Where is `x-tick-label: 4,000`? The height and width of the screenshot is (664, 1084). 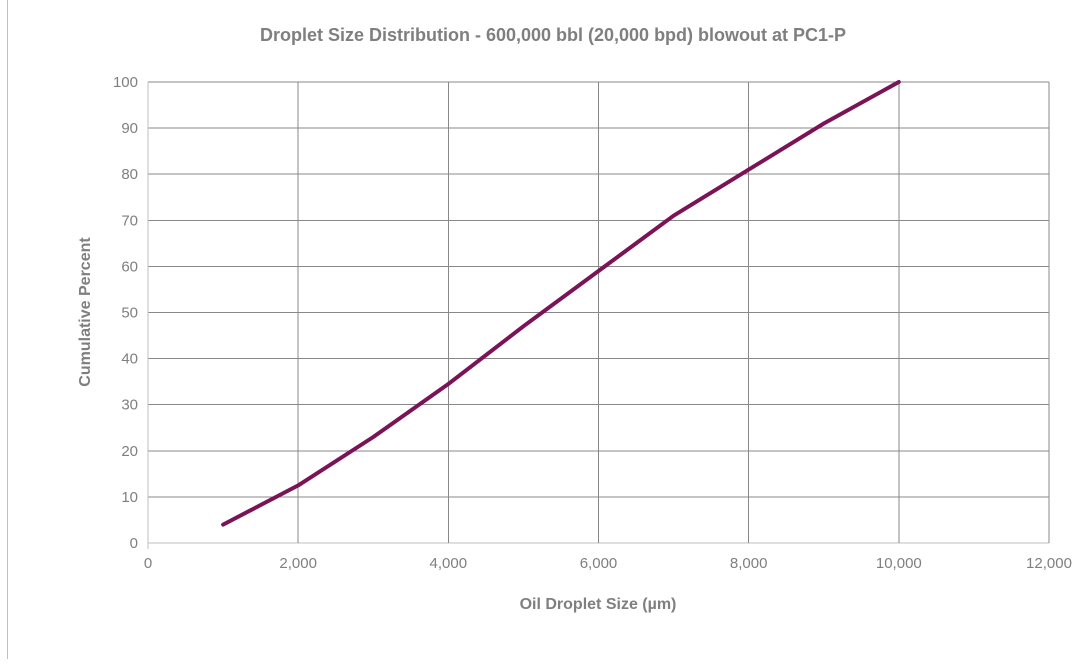 x-tick-label: 4,000 is located at coordinates (449, 563).